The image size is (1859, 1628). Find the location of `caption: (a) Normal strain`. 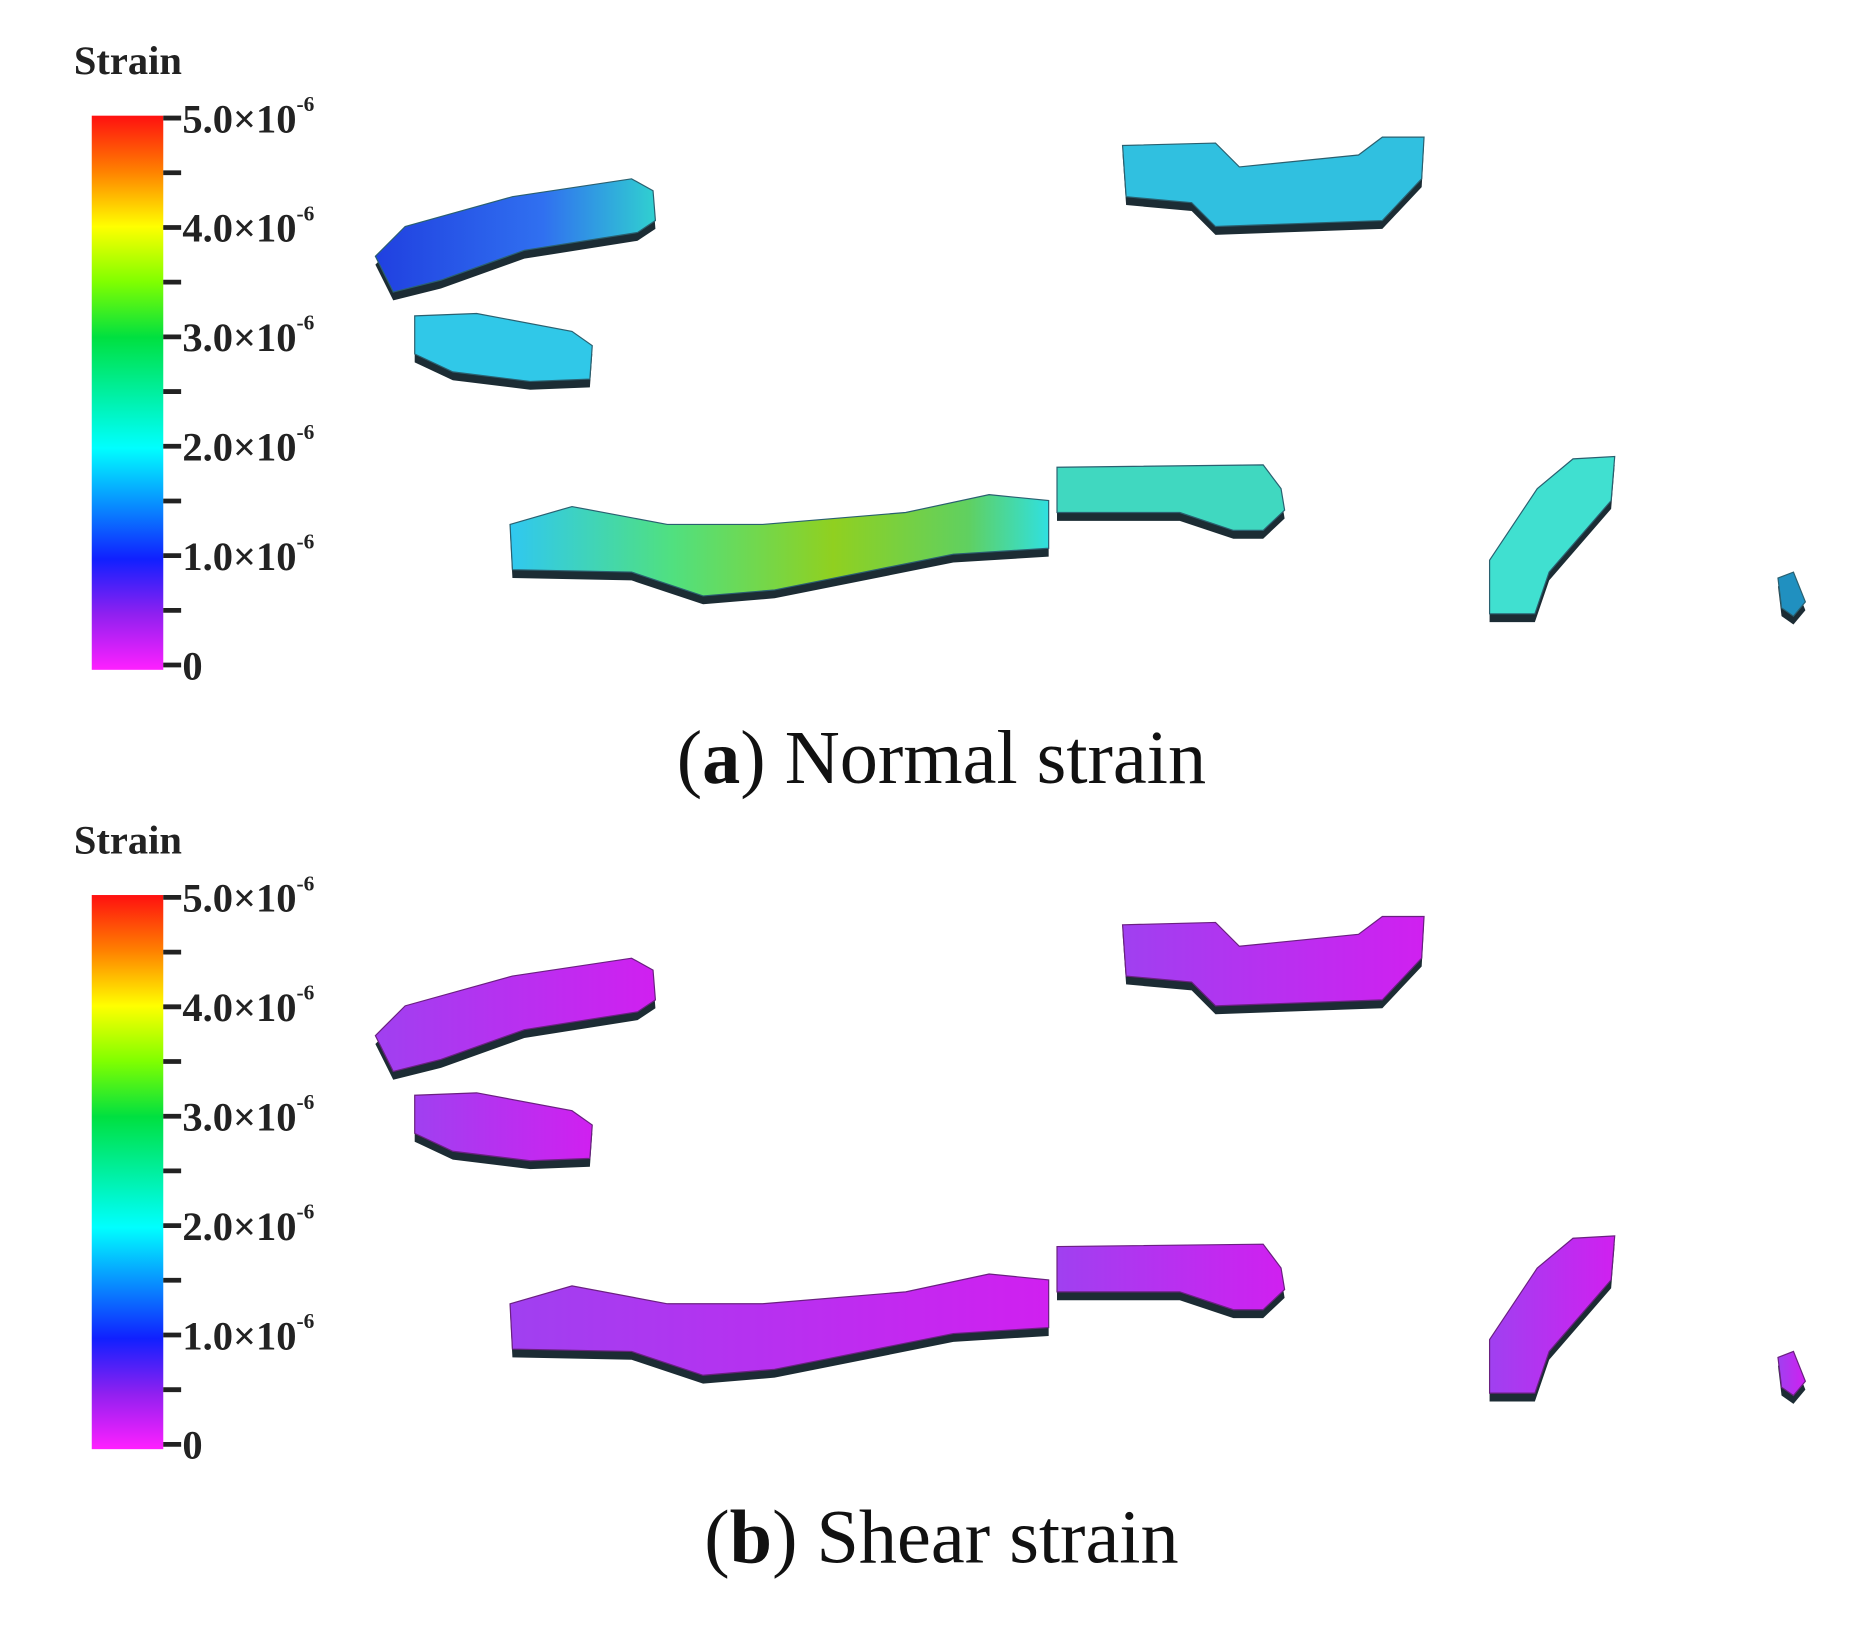

caption: (a) Normal strain is located at coordinates (941, 758).